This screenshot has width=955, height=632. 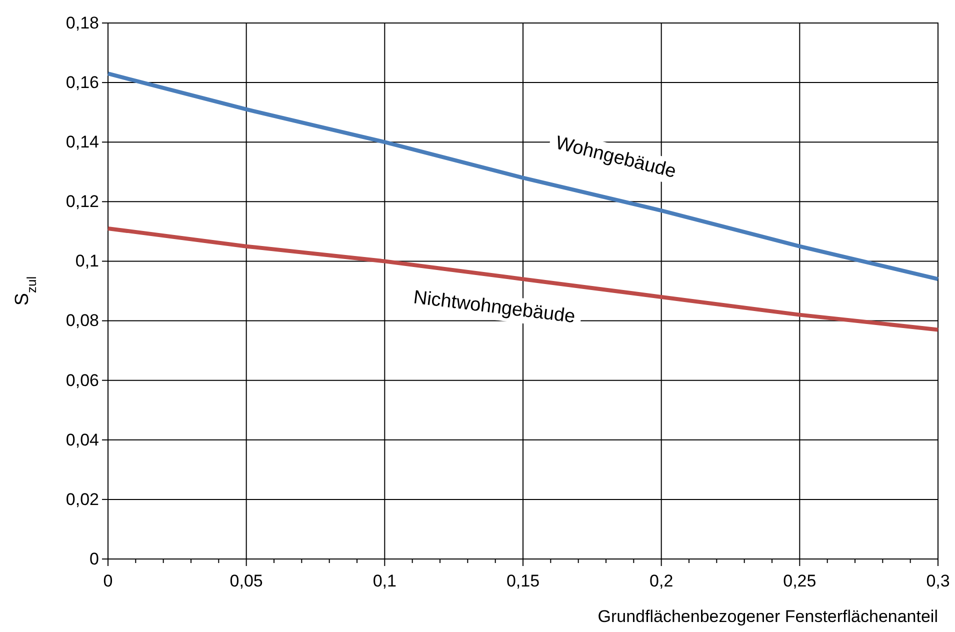 What do you see at coordinates (799, 581) in the screenshot?
I see `x-tick-label: 0,25` at bounding box center [799, 581].